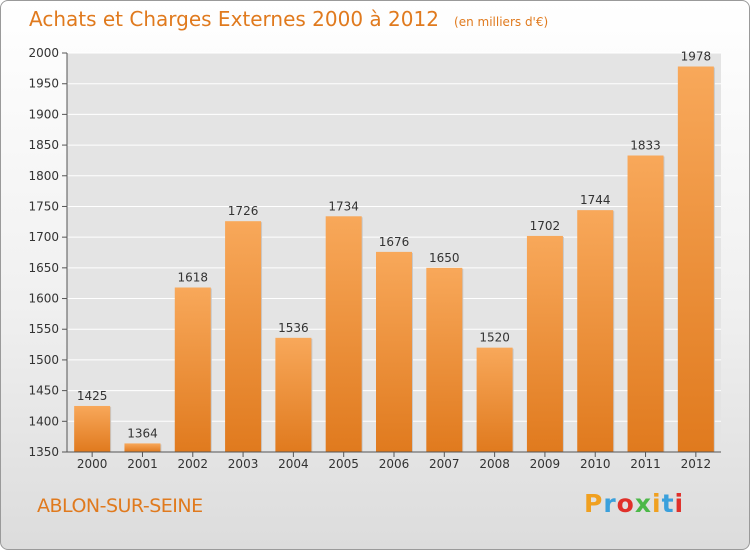 The width and height of the screenshot is (750, 550). I want to click on commune-name: ABLON-SUR-SEINE, so click(120, 506).